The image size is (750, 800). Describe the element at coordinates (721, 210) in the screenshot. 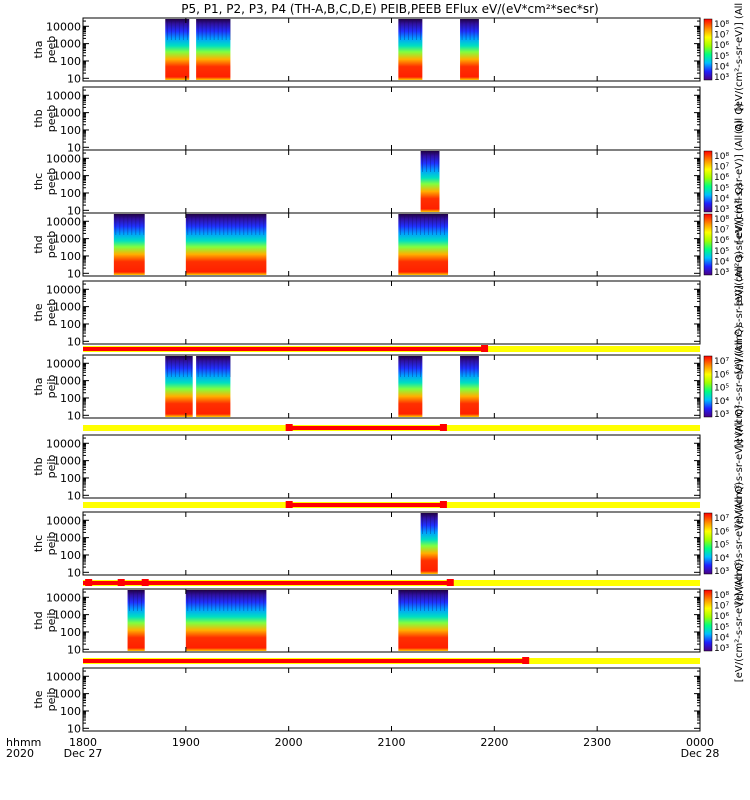

I see `colorbar-label-thc_peeb-5: 10³` at that location.